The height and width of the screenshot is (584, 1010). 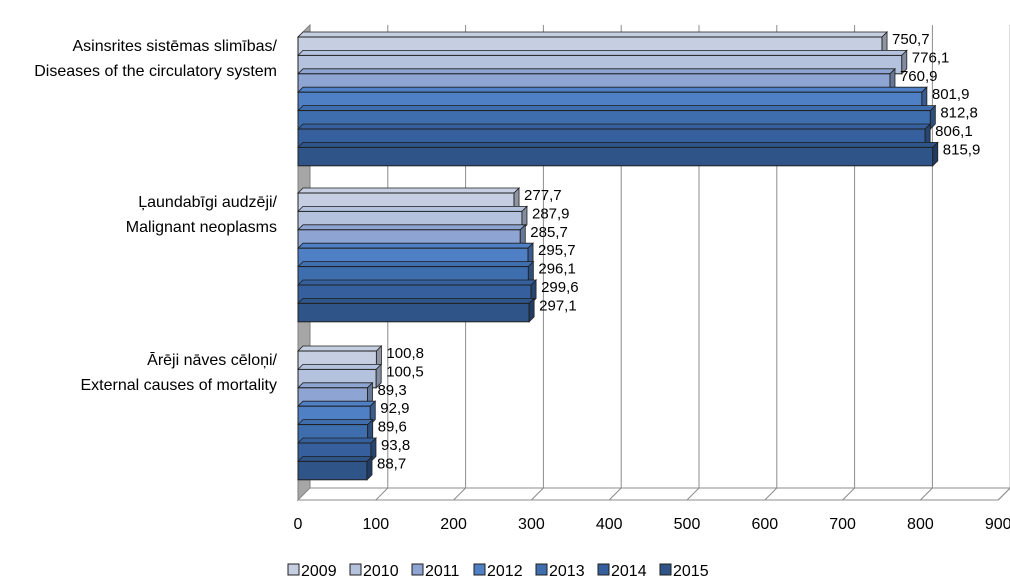 What do you see at coordinates (652, 524) in the screenshot?
I see `x-axis-ticks: 0 100 200 300 400 500 600 700 800 900` at bounding box center [652, 524].